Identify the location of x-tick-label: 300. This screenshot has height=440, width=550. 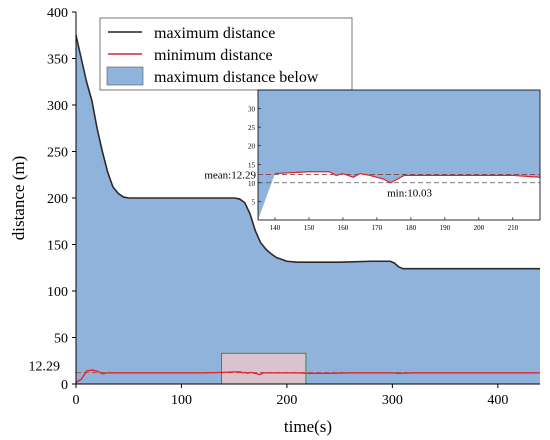
(392, 400).